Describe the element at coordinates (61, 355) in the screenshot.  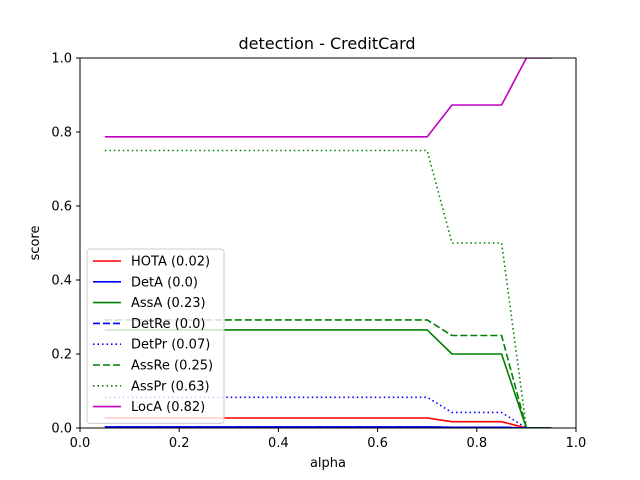
I see `y-tick-label: 0.2` at that location.